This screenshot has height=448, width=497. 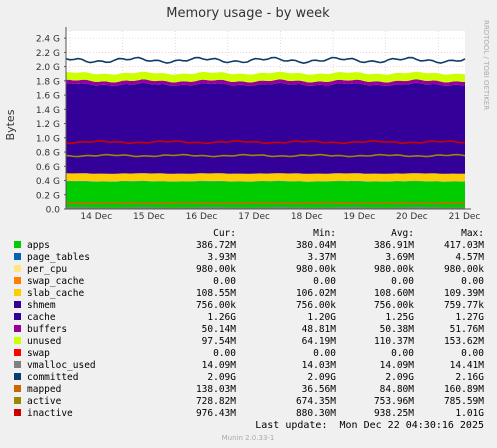 What do you see at coordinates (44, 401) in the screenshot?
I see `legend-name-active: active` at bounding box center [44, 401].